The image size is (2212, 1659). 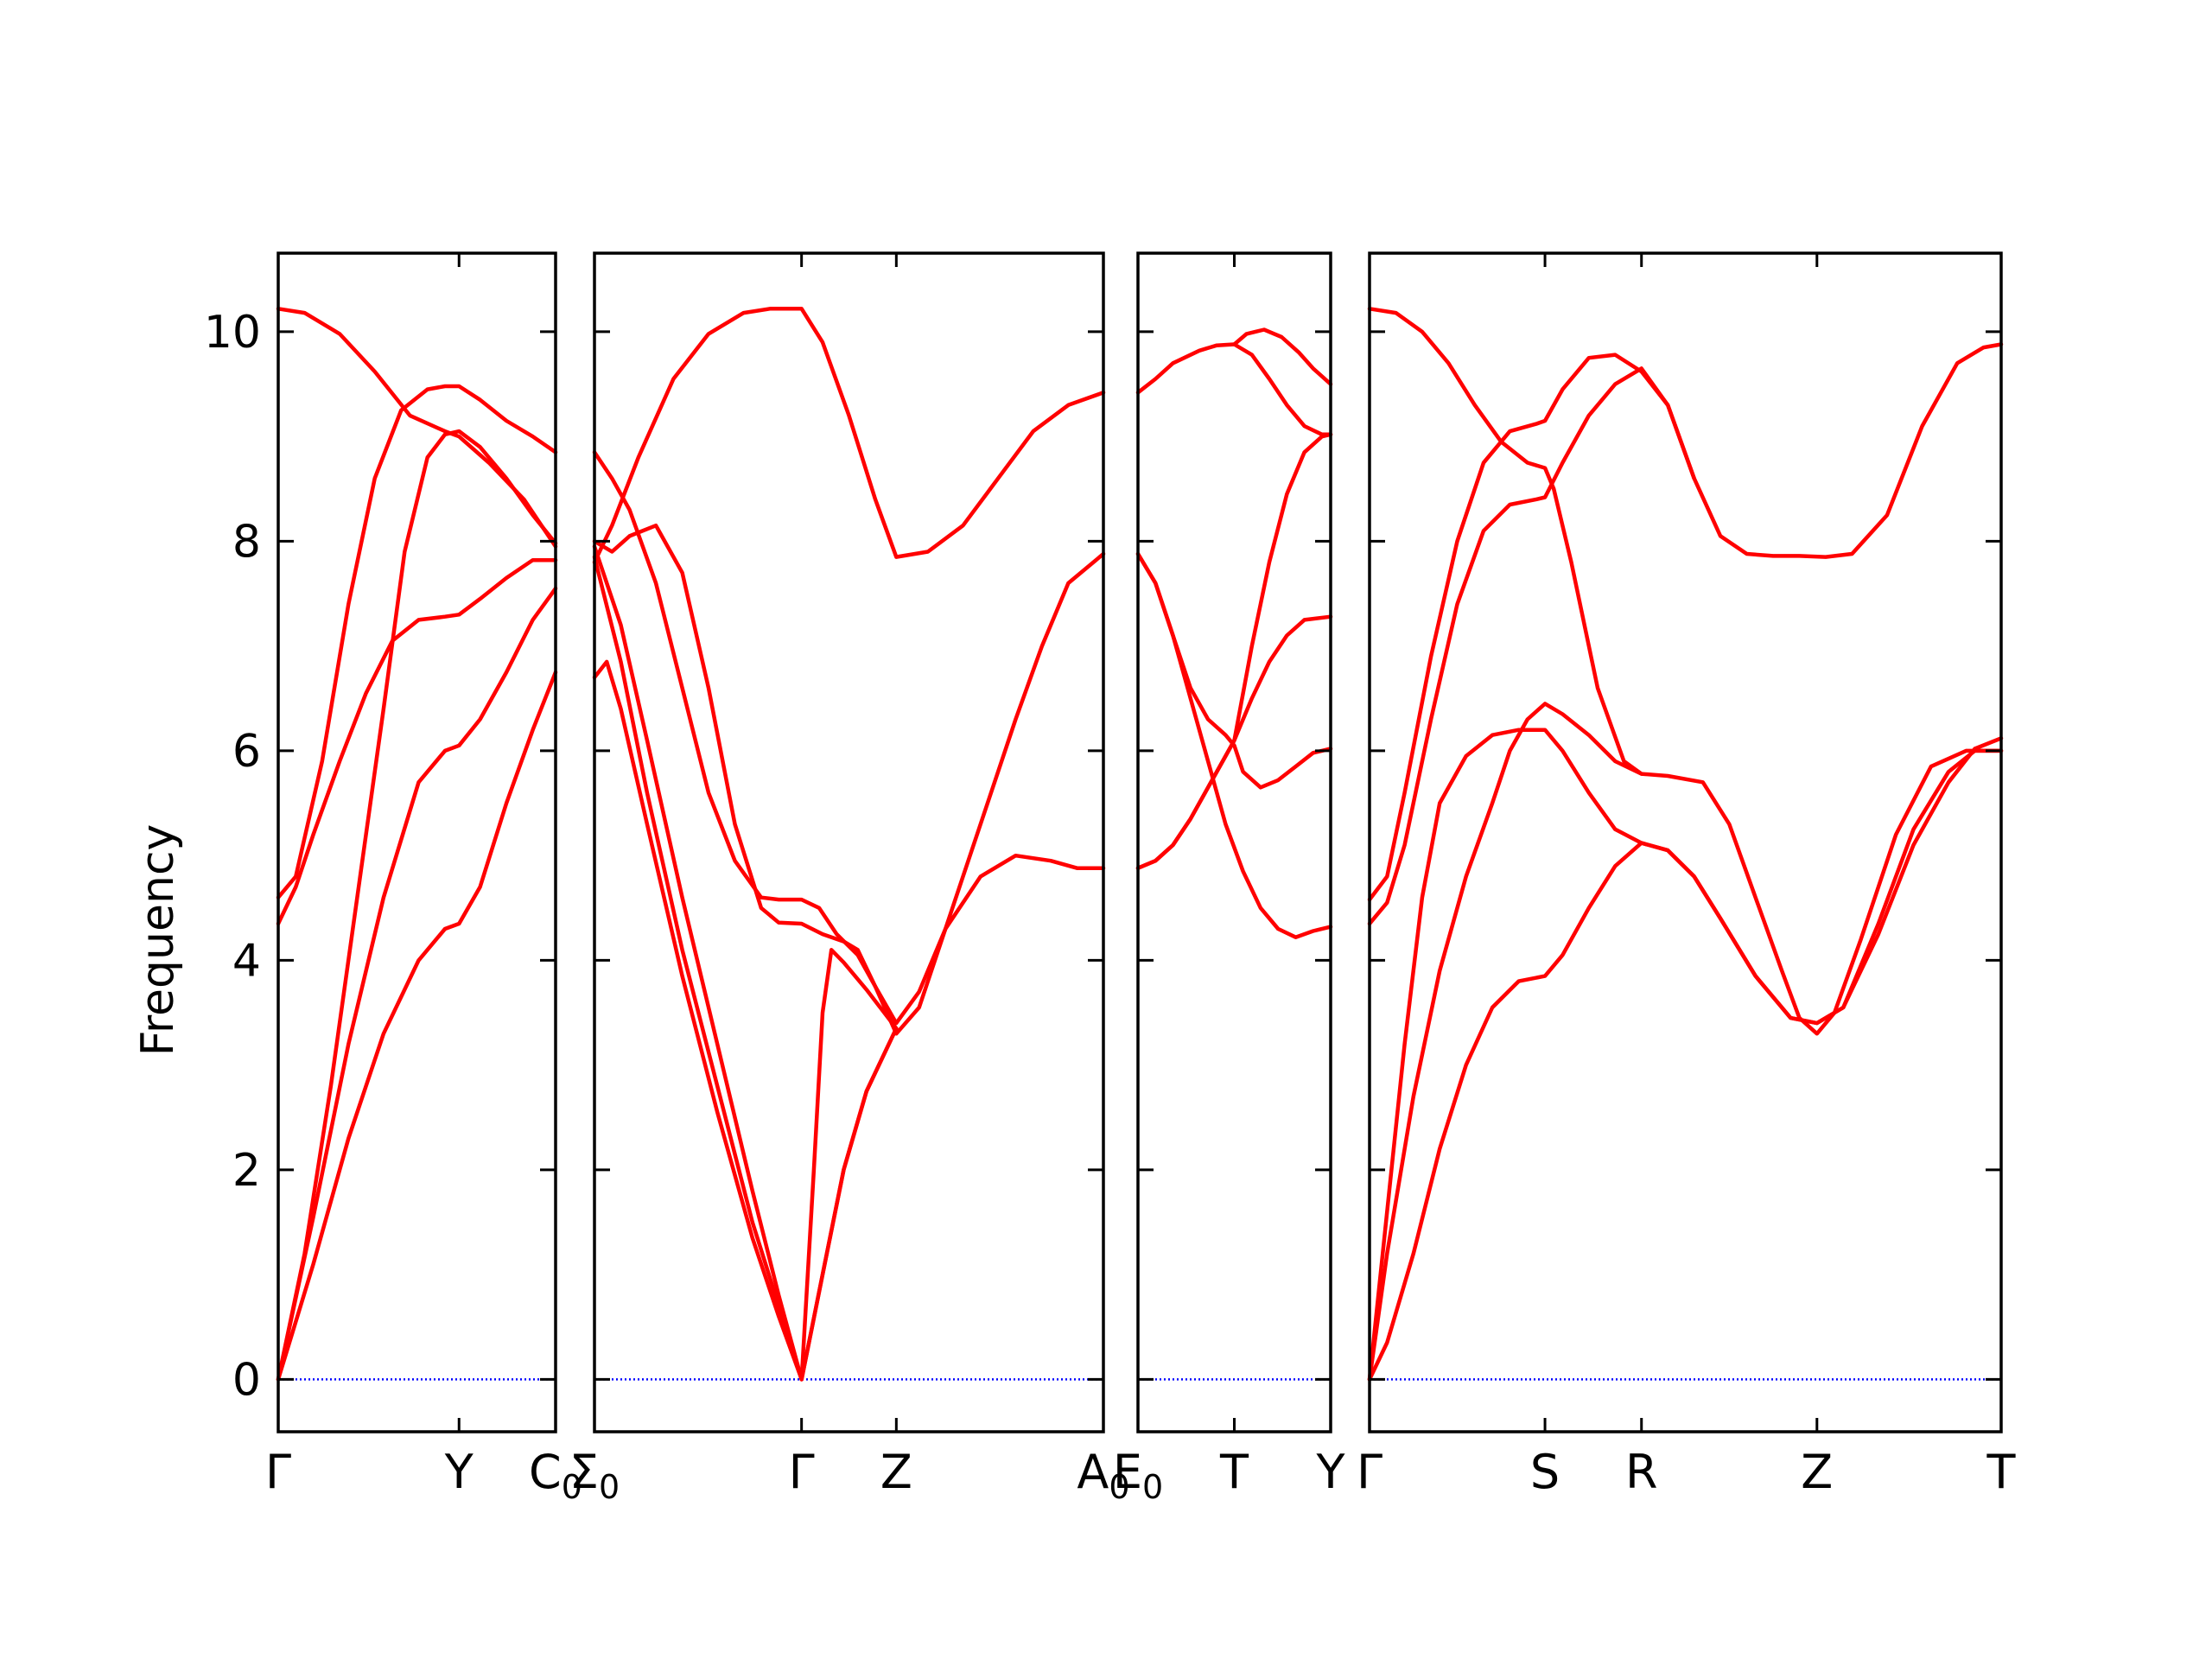 What do you see at coordinates (246, 1171) in the screenshot?
I see `y-tick-label: 2` at bounding box center [246, 1171].